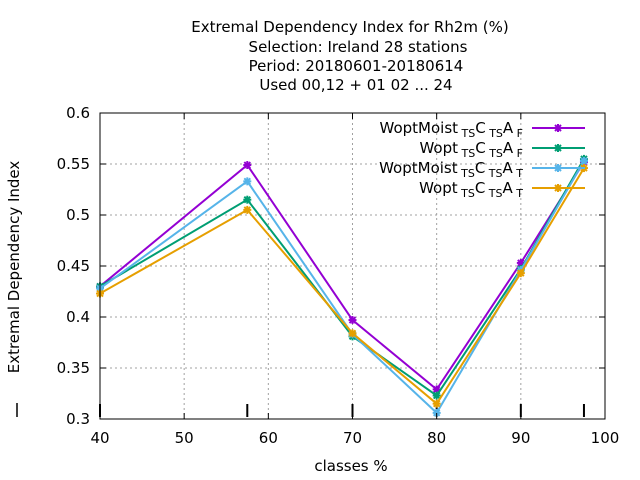 The image size is (640, 480). I want to click on y-tick-label: 0.45, so click(73, 266).